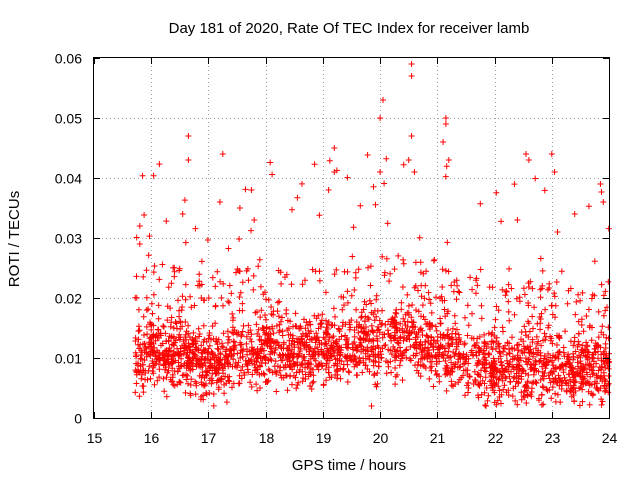  Describe the element at coordinates (152, 438) in the screenshot. I see `x-tick-label: 16` at that location.